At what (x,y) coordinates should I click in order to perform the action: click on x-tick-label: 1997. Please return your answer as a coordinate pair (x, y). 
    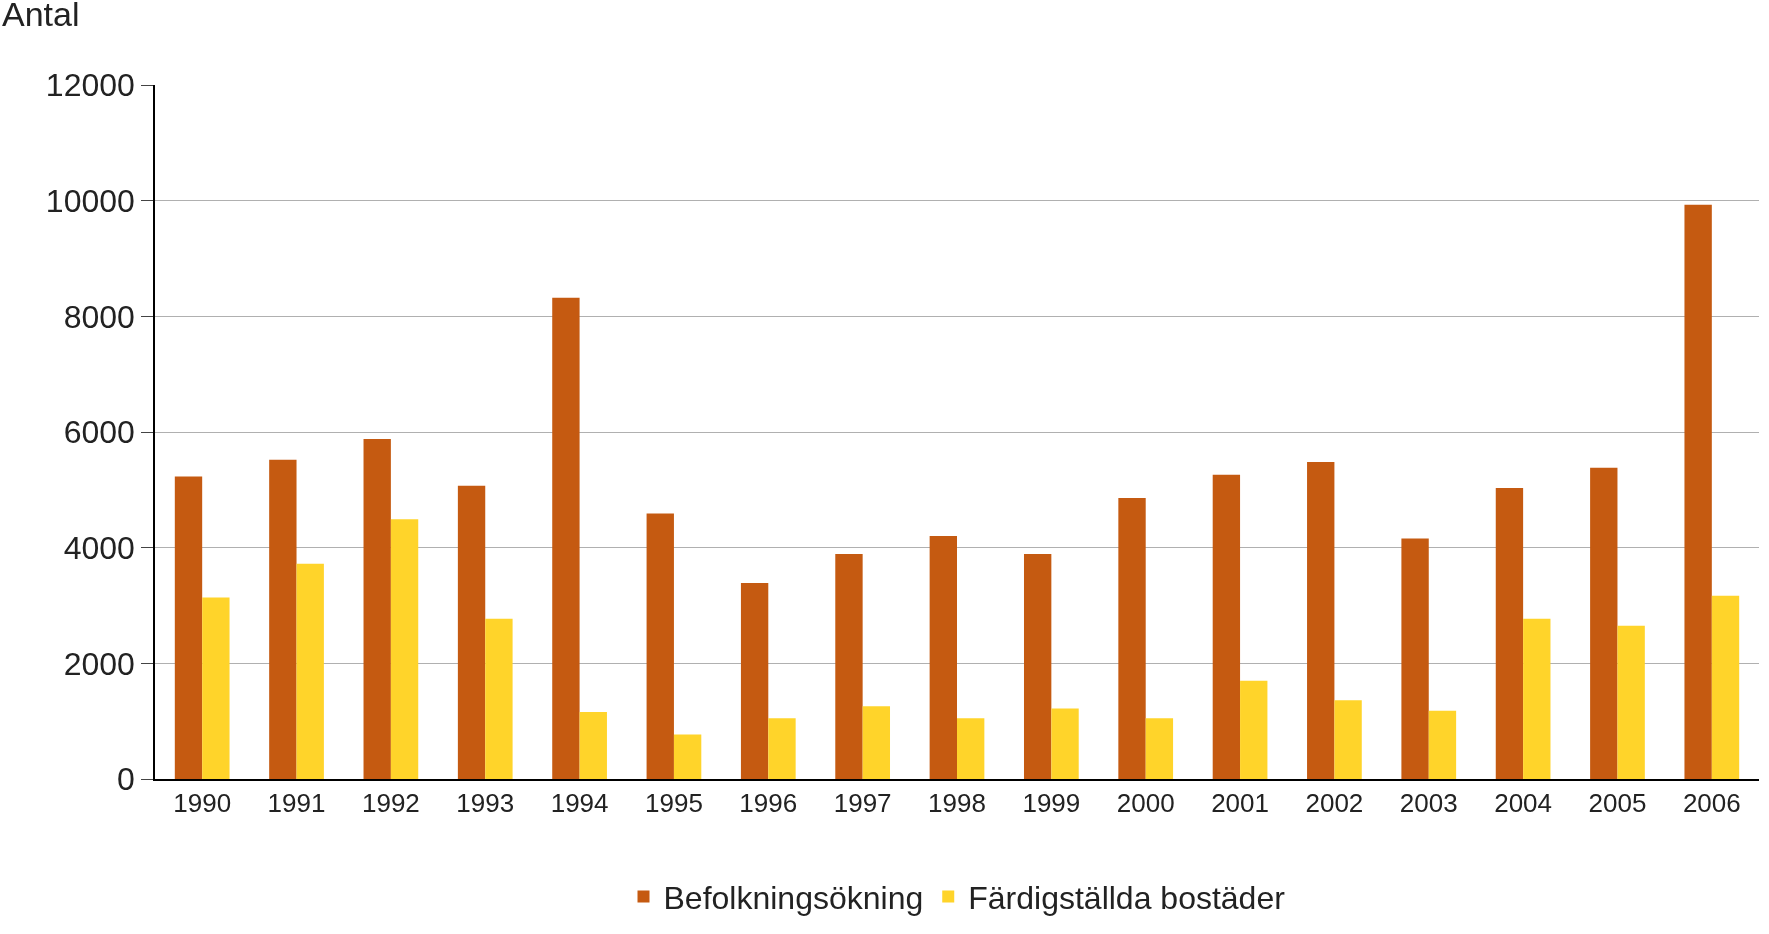
    Looking at the image, I should click on (862, 802).